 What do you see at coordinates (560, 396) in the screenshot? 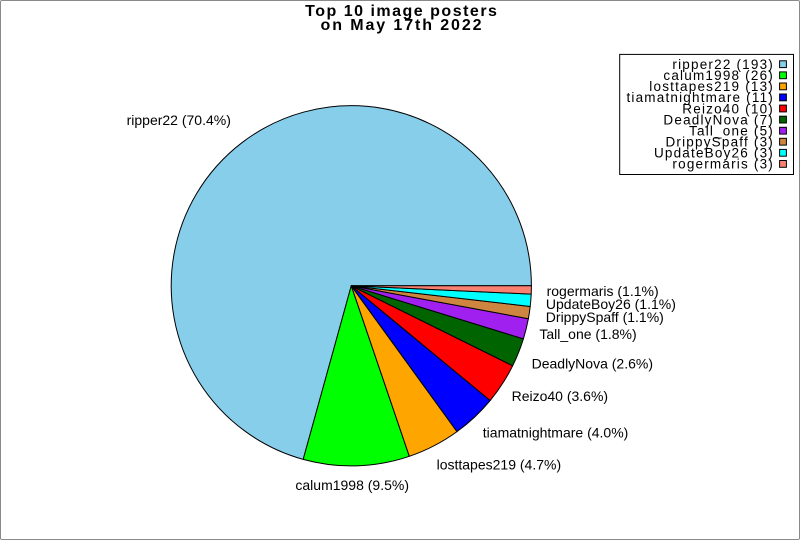
I see `svg-text: Reizo40 (3.6%)` at bounding box center [560, 396].